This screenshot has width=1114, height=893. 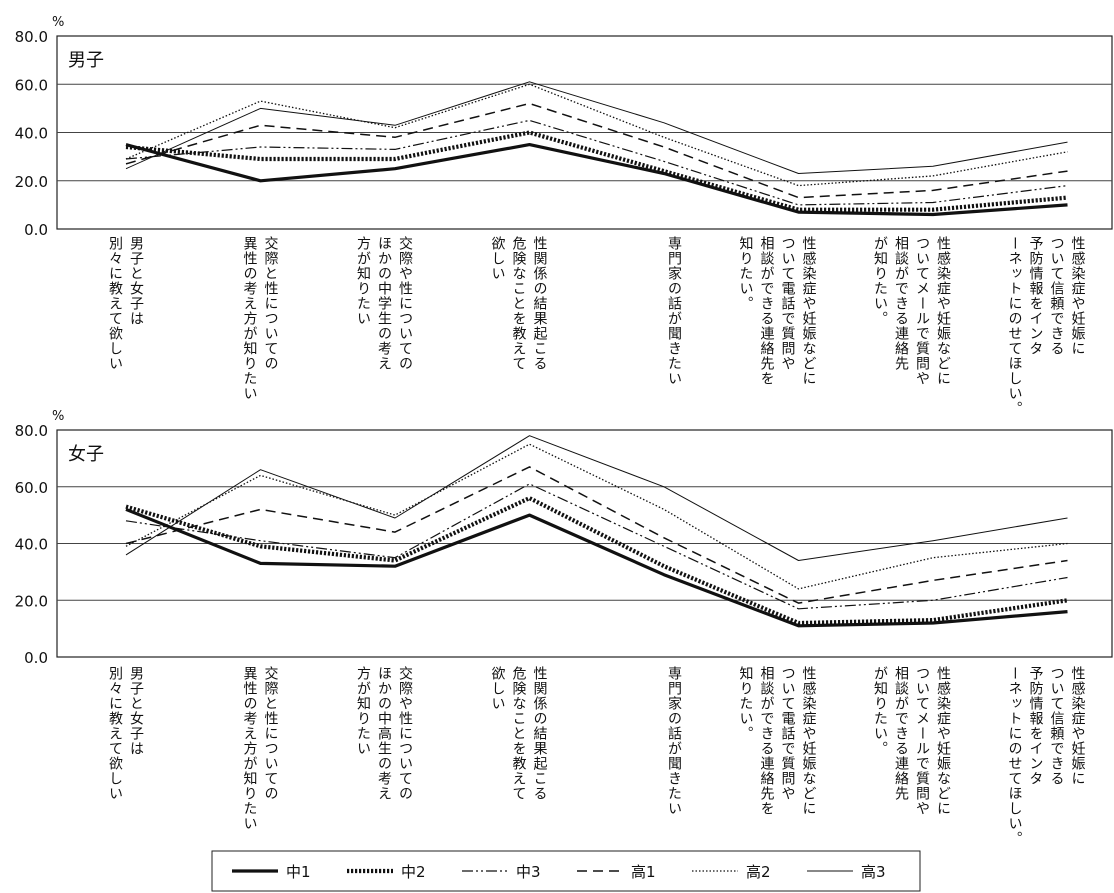 What do you see at coordinates (384, 303) in the screenshot?
I see `x-category-label: ほかの中学生の考え` at bounding box center [384, 303].